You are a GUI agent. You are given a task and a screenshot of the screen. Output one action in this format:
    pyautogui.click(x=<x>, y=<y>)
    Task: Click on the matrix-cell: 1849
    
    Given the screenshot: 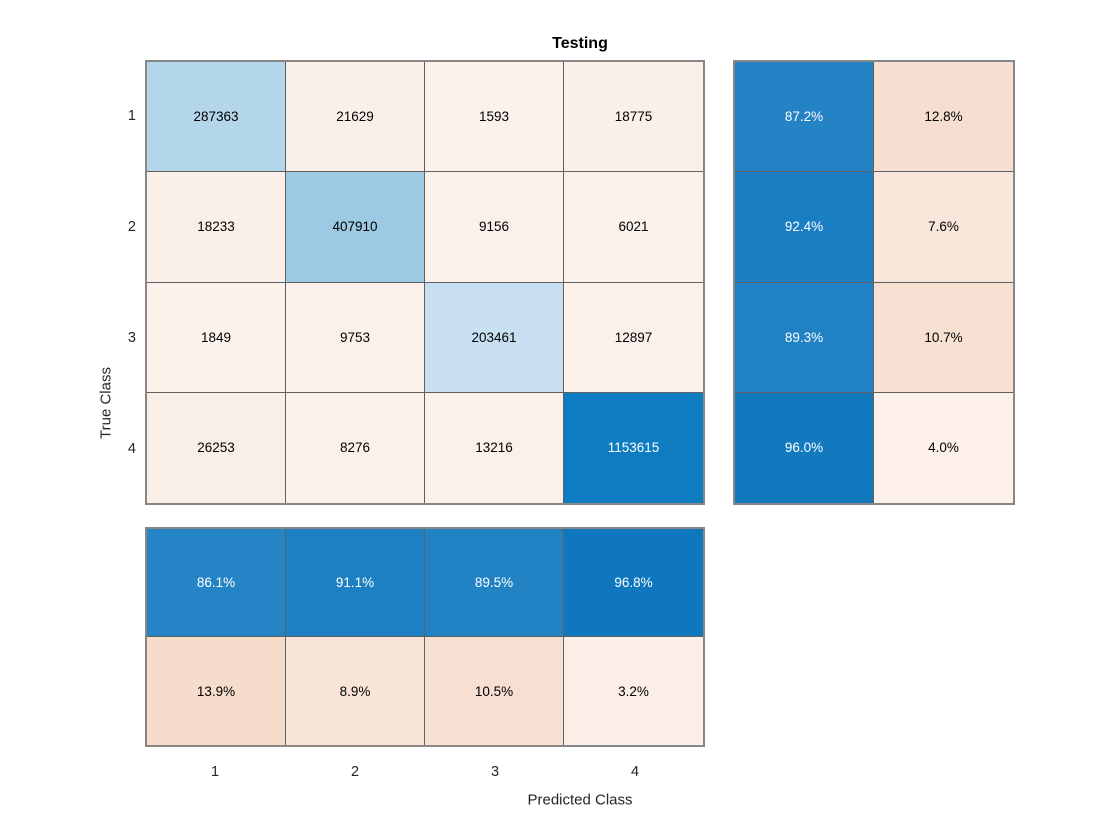 What is the action you would take?
    pyautogui.click(x=216, y=337)
    